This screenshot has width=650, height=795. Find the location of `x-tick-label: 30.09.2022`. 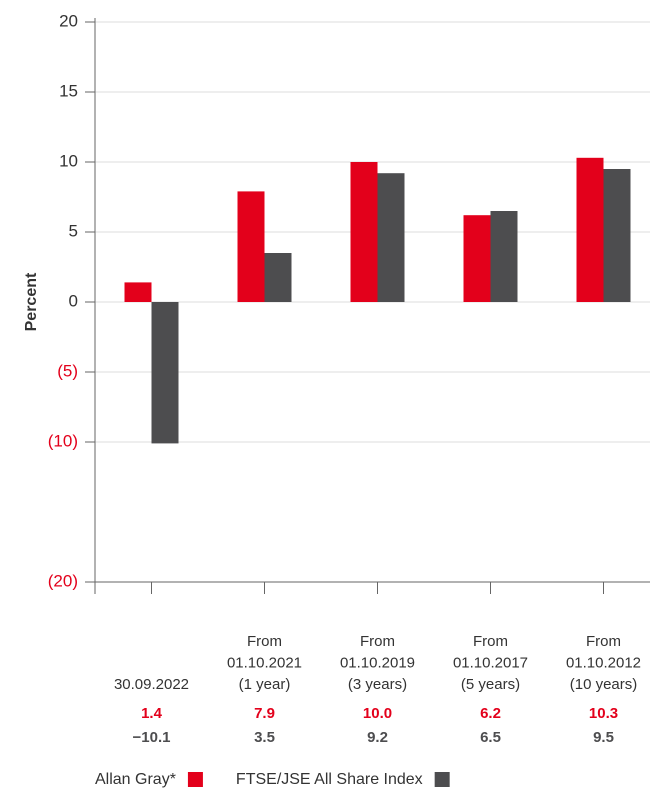

x-tick-label: 30.09.2022 is located at coordinates (151, 684).